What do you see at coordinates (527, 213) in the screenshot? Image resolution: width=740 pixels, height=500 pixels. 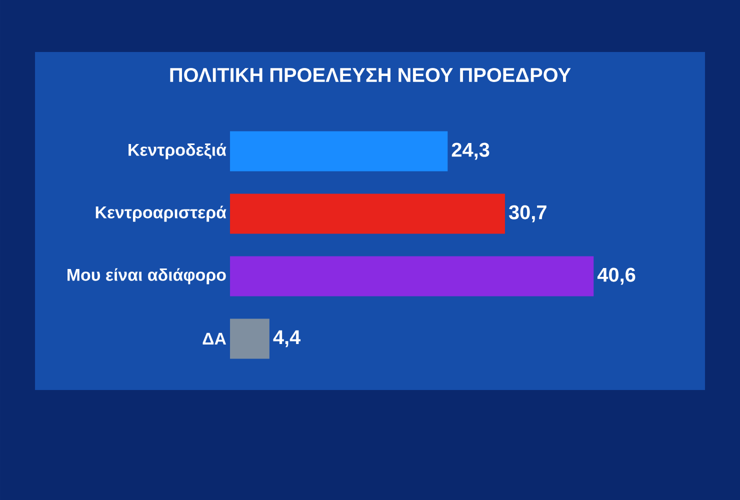 I see `data-label: 30,7` at bounding box center [527, 213].